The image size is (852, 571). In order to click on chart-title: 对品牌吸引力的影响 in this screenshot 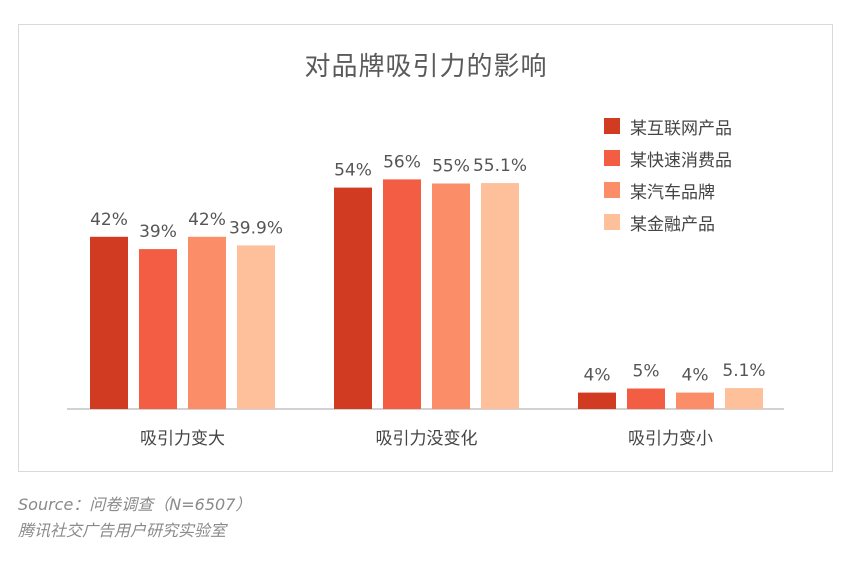, I will do `click(426, 67)`.